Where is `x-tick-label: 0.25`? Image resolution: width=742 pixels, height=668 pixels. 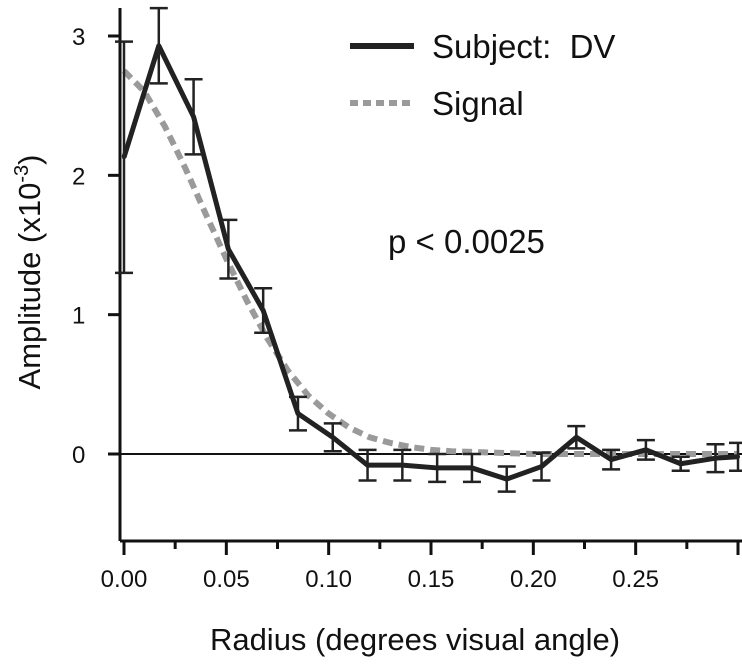 x-tick-label: 0.25 is located at coordinates (635, 579).